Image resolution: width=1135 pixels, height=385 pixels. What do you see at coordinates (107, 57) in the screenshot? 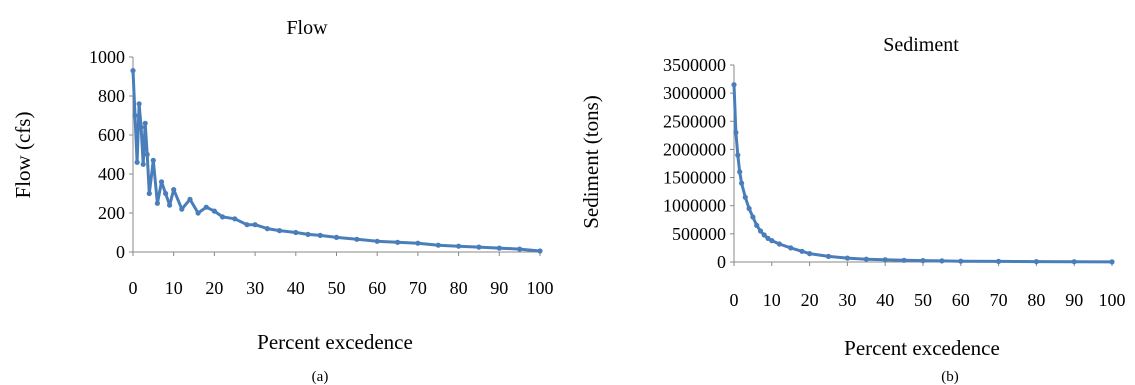
I see `y-tick-label: 1000` at bounding box center [107, 57].